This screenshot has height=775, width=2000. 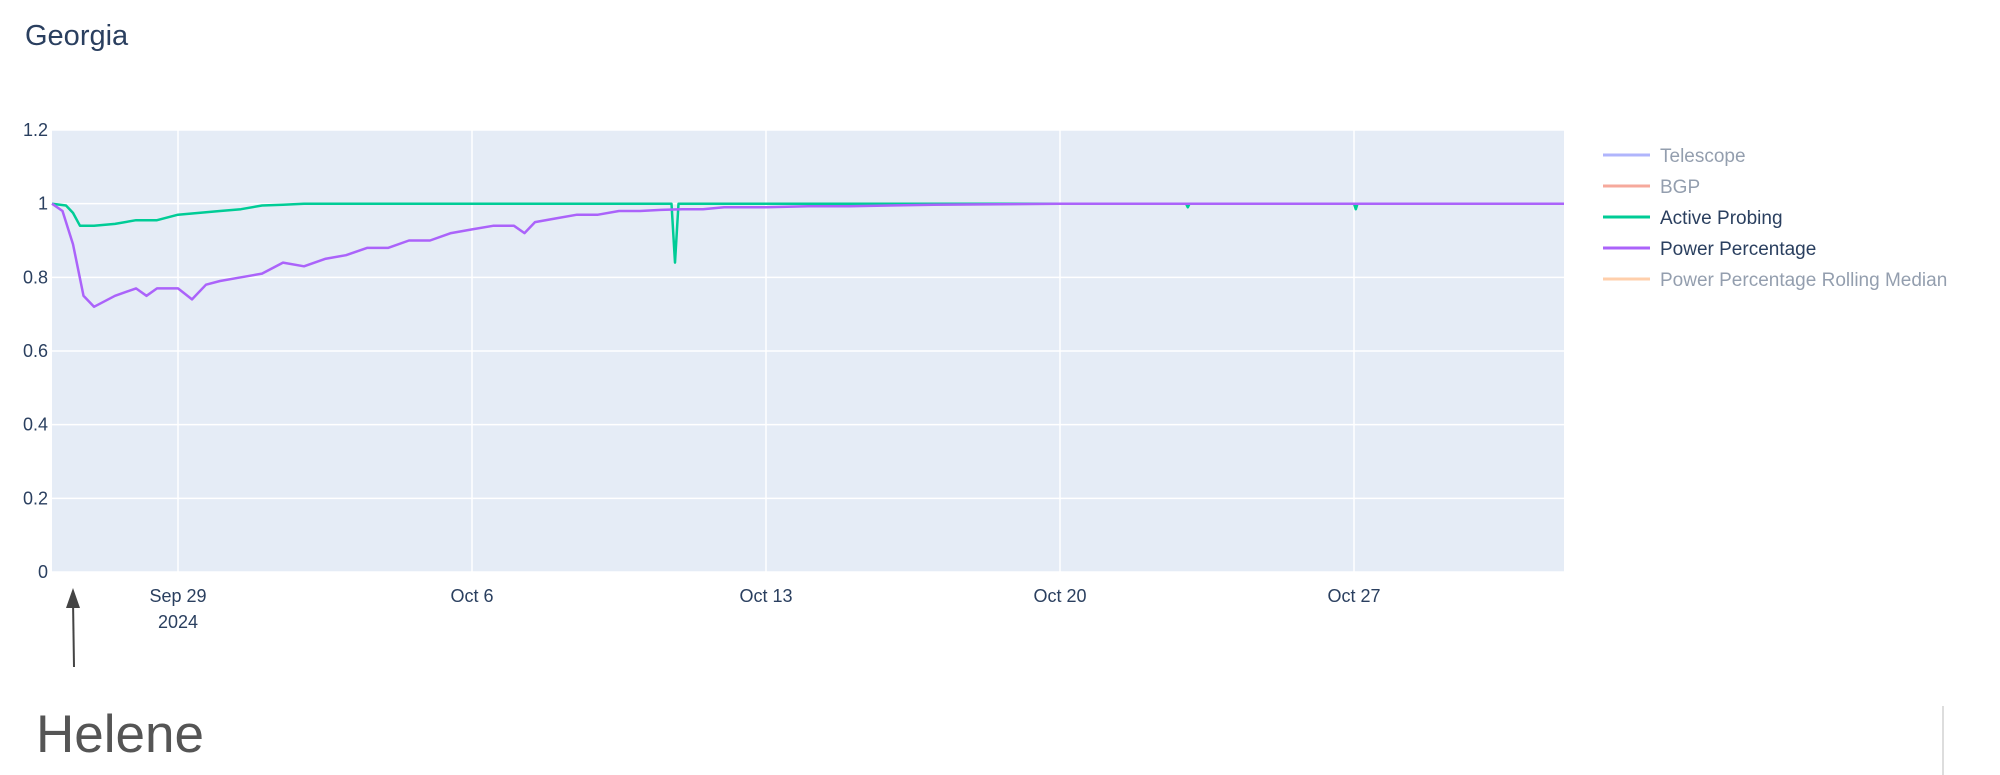 What do you see at coordinates (765, 596) in the screenshot?
I see `x-tick-label: Oct 13` at bounding box center [765, 596].